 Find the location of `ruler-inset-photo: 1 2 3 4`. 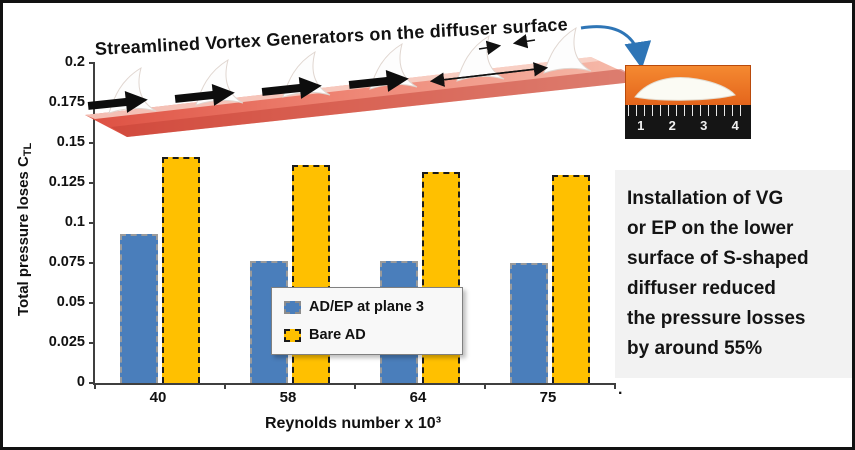

ruler-inset-photo: 1 2 3 4 is located at coordinates (688, 102).